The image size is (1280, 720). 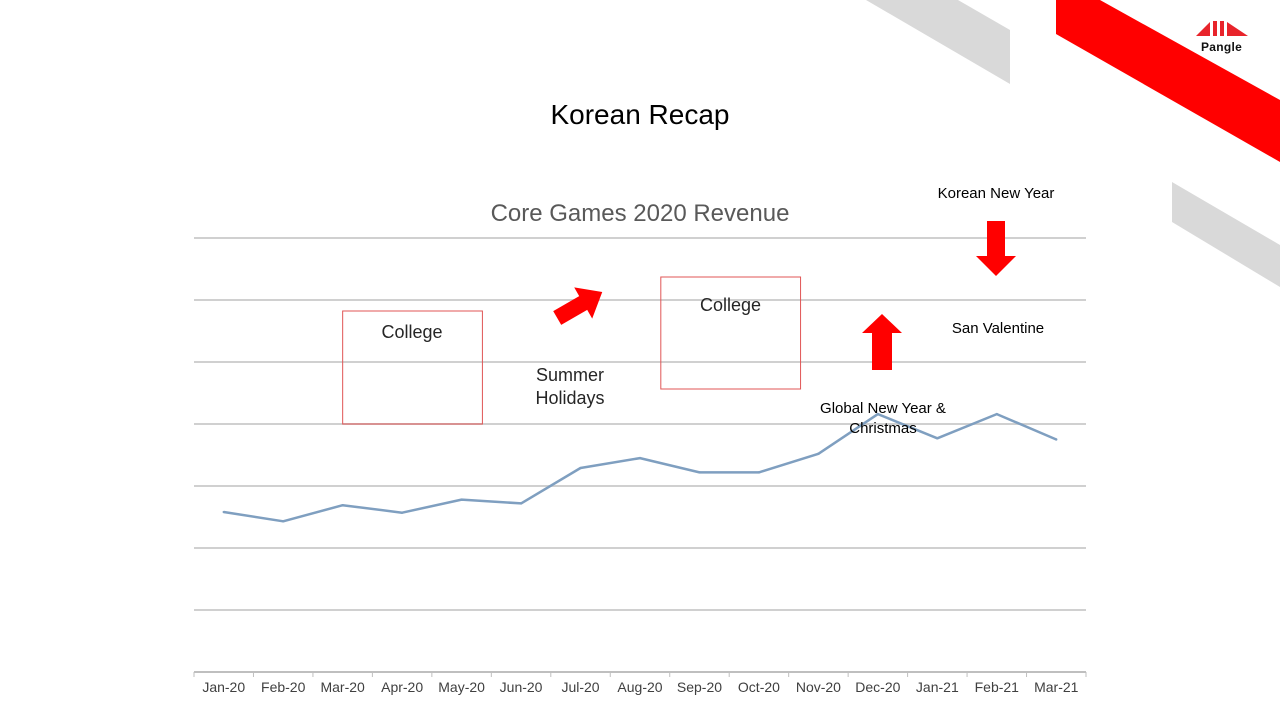 What do you see at coordinates (1226, 234) in the screenshot?
I see `gray-band-right` at bounding box center [1226, 234].